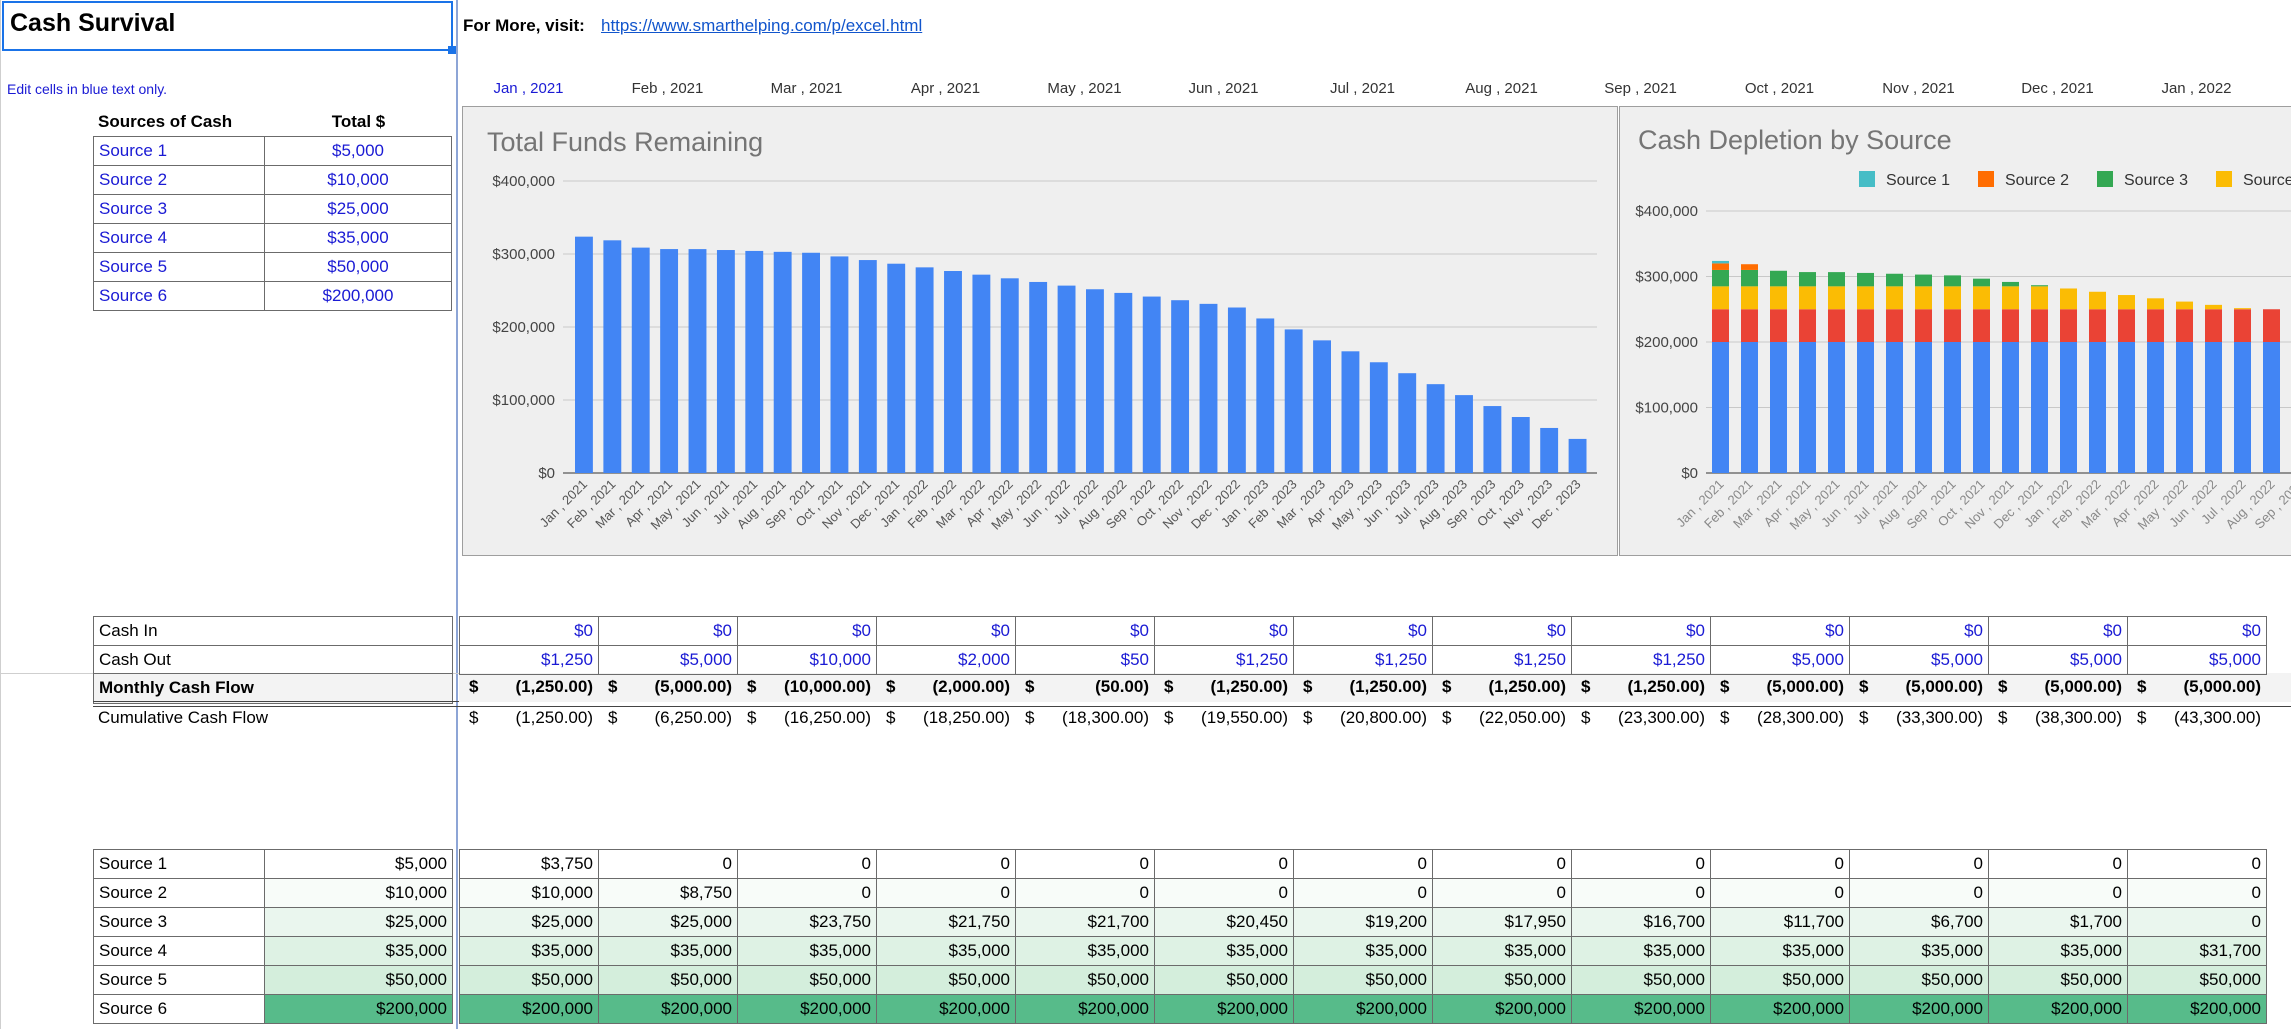 This screenshot has height=1029, width=2291. What do you see at coordinates (452, 50) in the screenshot?
I see `cell-selection-handle` at bounding box center [452, 50].